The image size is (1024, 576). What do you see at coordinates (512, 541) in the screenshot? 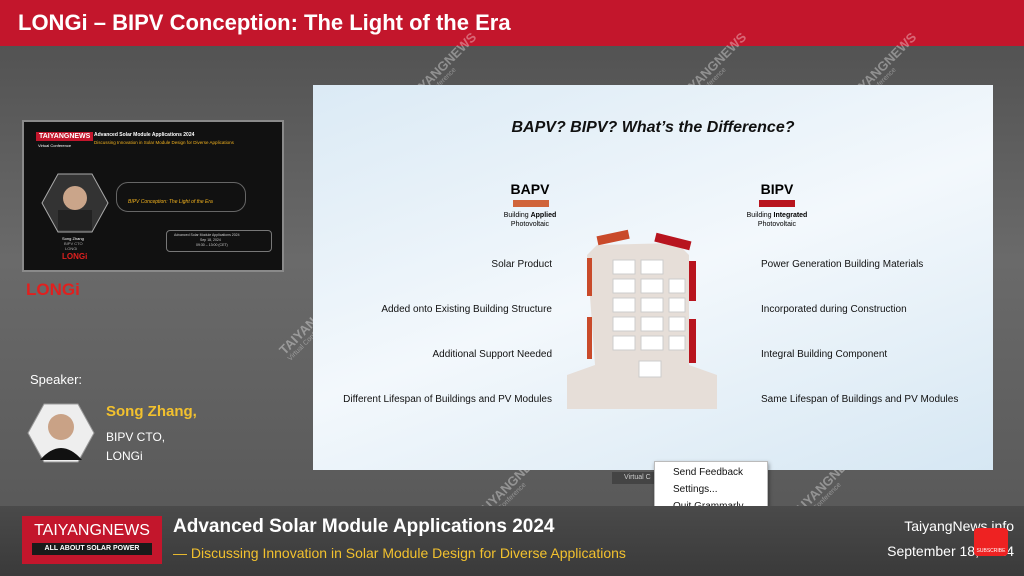
I see `footer-bar` at bounding box center [512, 541].